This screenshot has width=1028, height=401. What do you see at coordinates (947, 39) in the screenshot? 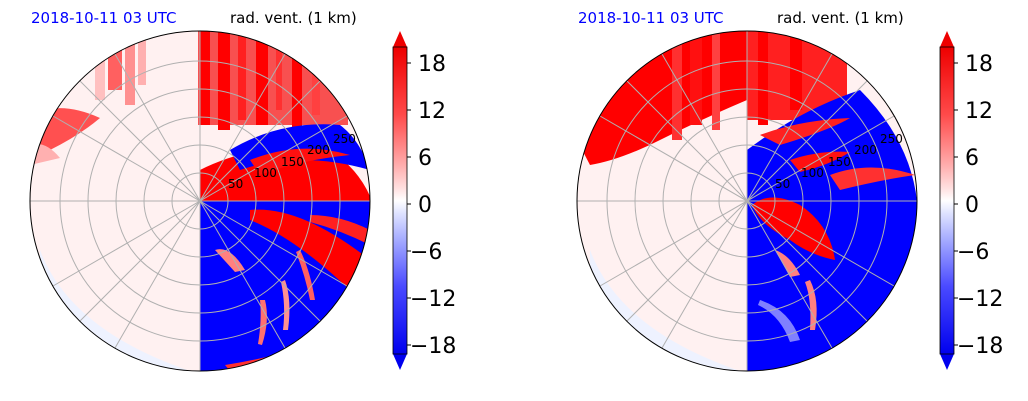
I see `colorbar-extend-top-right` at bounding box center [947, 39].